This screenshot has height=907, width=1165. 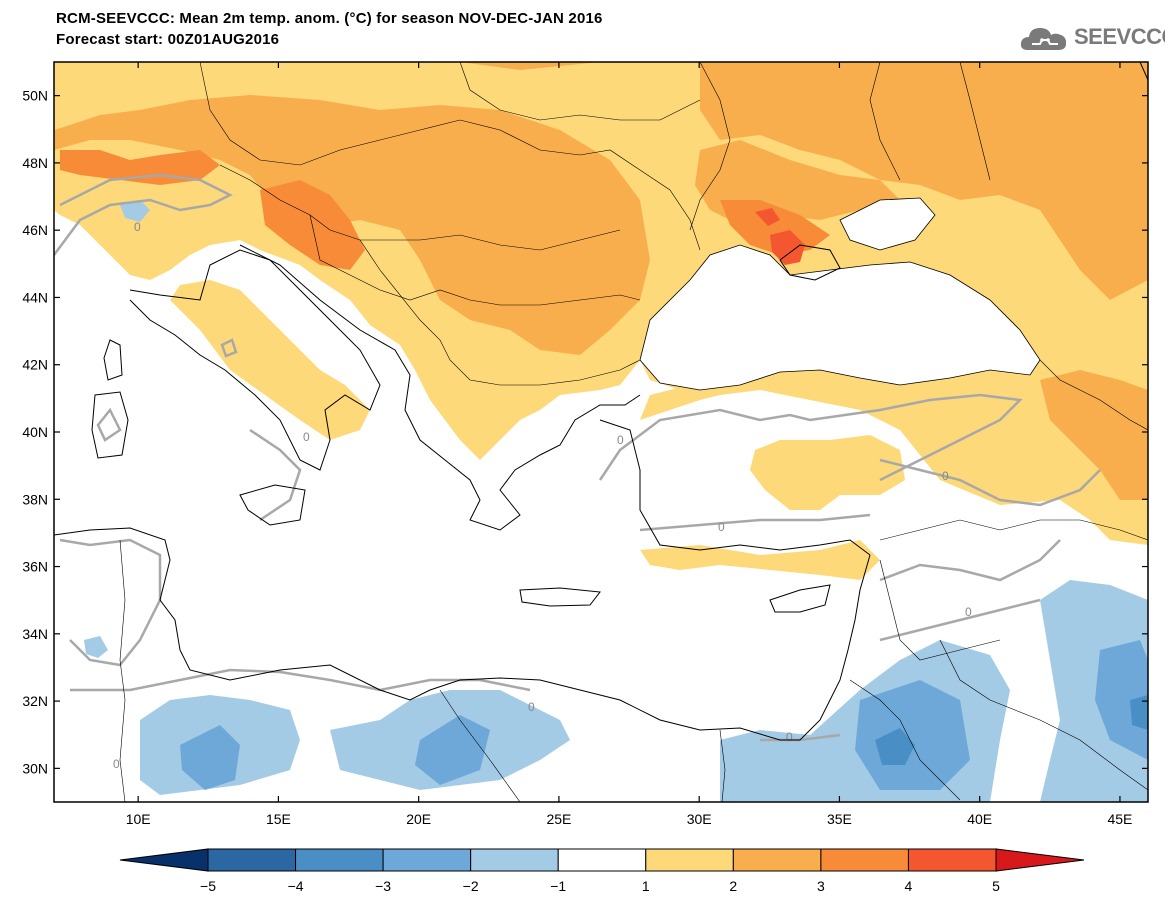 What do you see at coordinates (35, 432) in the screenshot?
I see `lat-tick-label: 40N` at bounding box center [35, 432].